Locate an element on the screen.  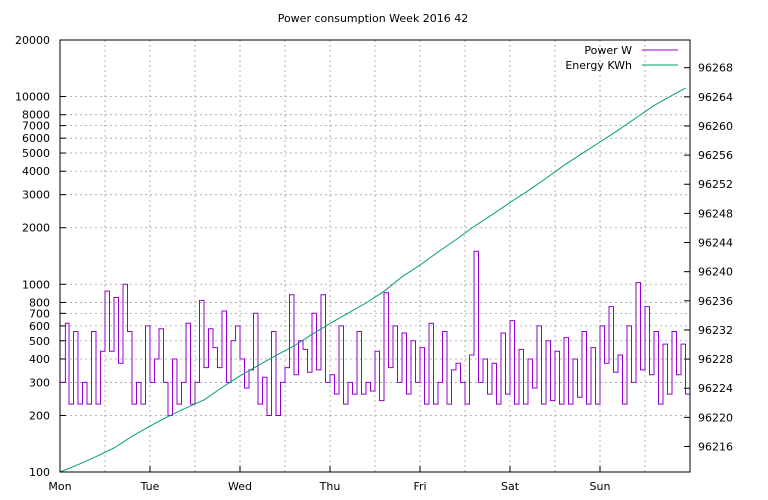
right-tick-label: 96248 is located at coordinates (715, 213).